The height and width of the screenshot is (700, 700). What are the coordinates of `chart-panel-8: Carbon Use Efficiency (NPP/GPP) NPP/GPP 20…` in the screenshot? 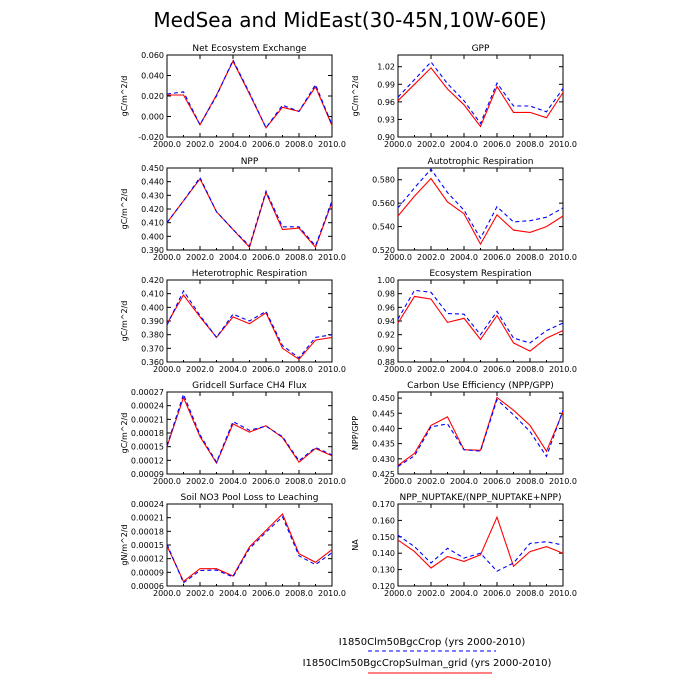 It's located at (464, 433).